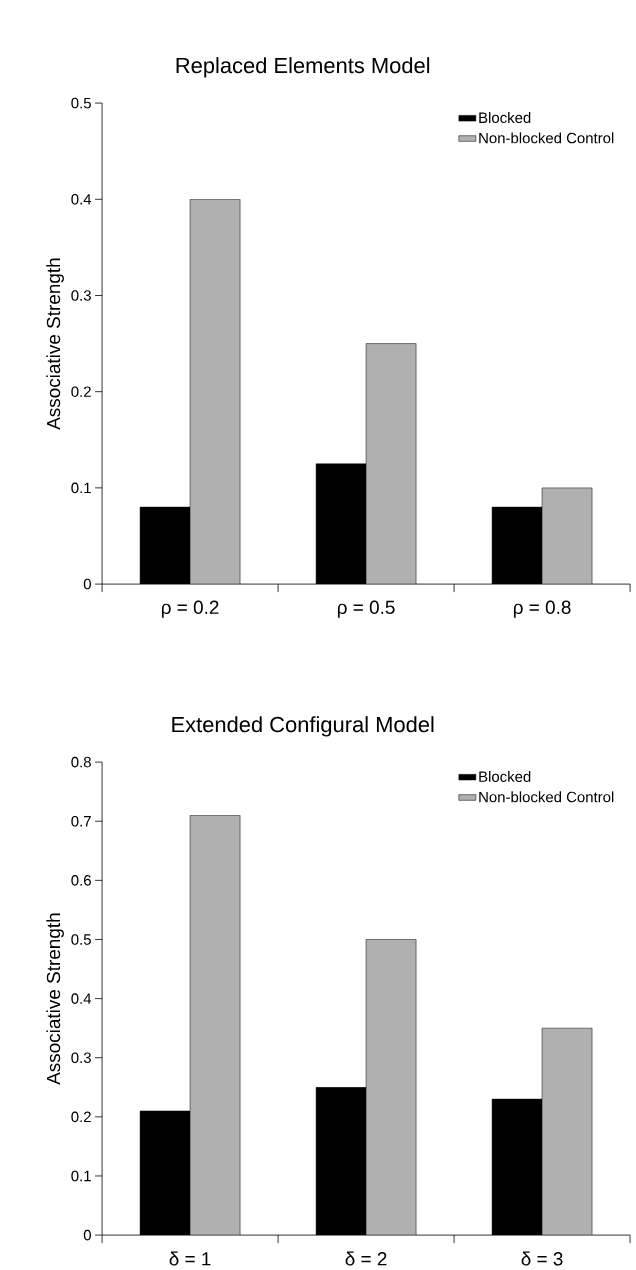 This screenshot has height=1270, width=636. What do you see at coordinates (303, 726) in the screenshot?
I see `chart-title: Extended Configural Model` at bounding box center [303, 726].